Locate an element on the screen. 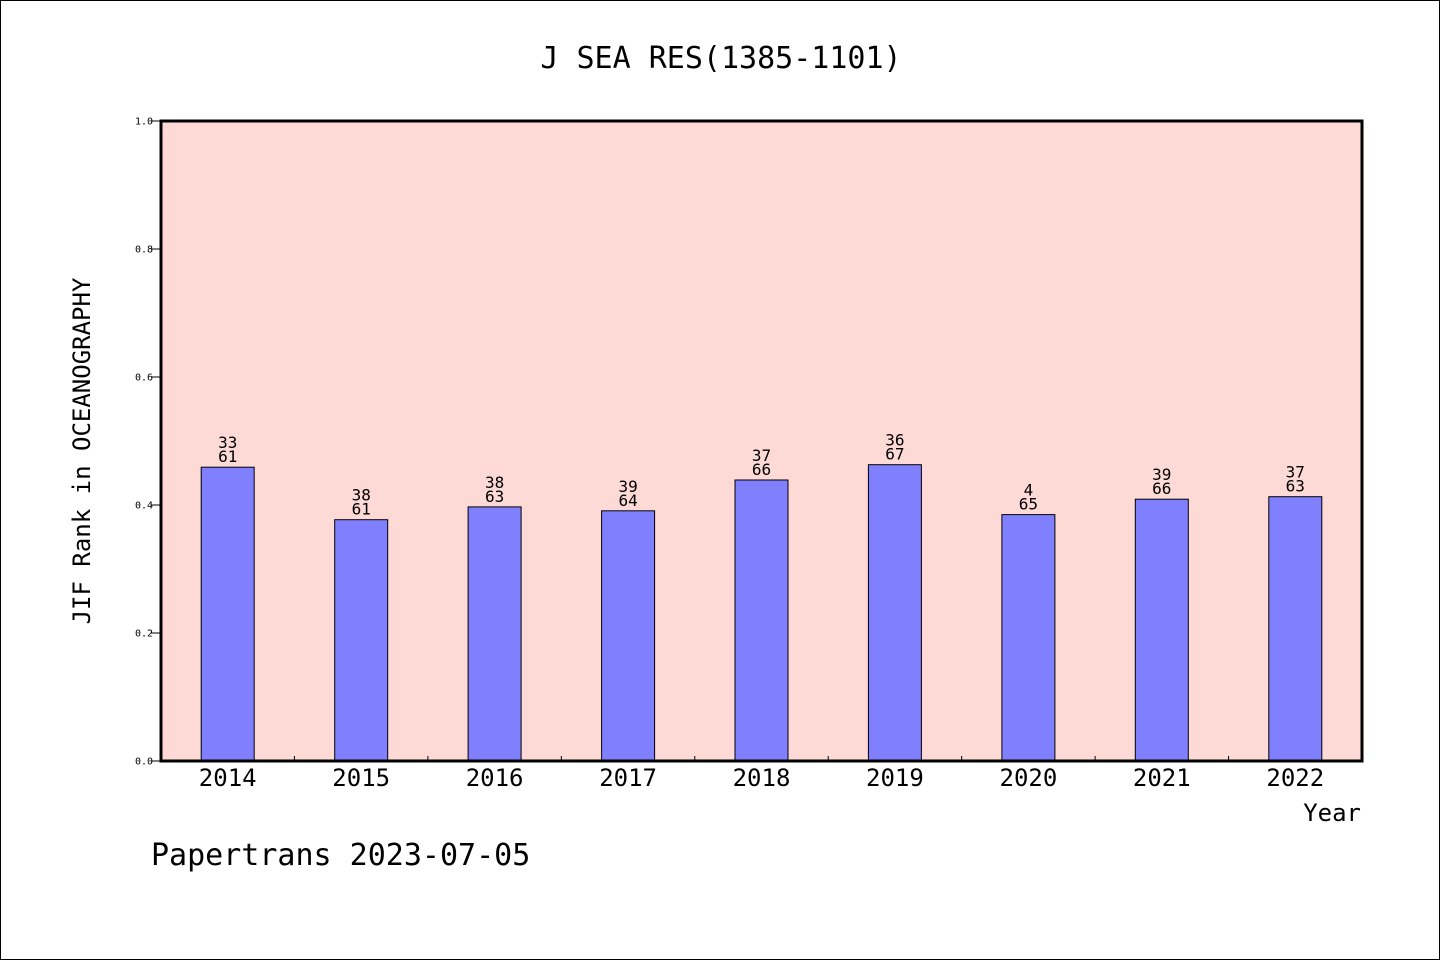  bar-2017 is located at coordinates (628, 636).